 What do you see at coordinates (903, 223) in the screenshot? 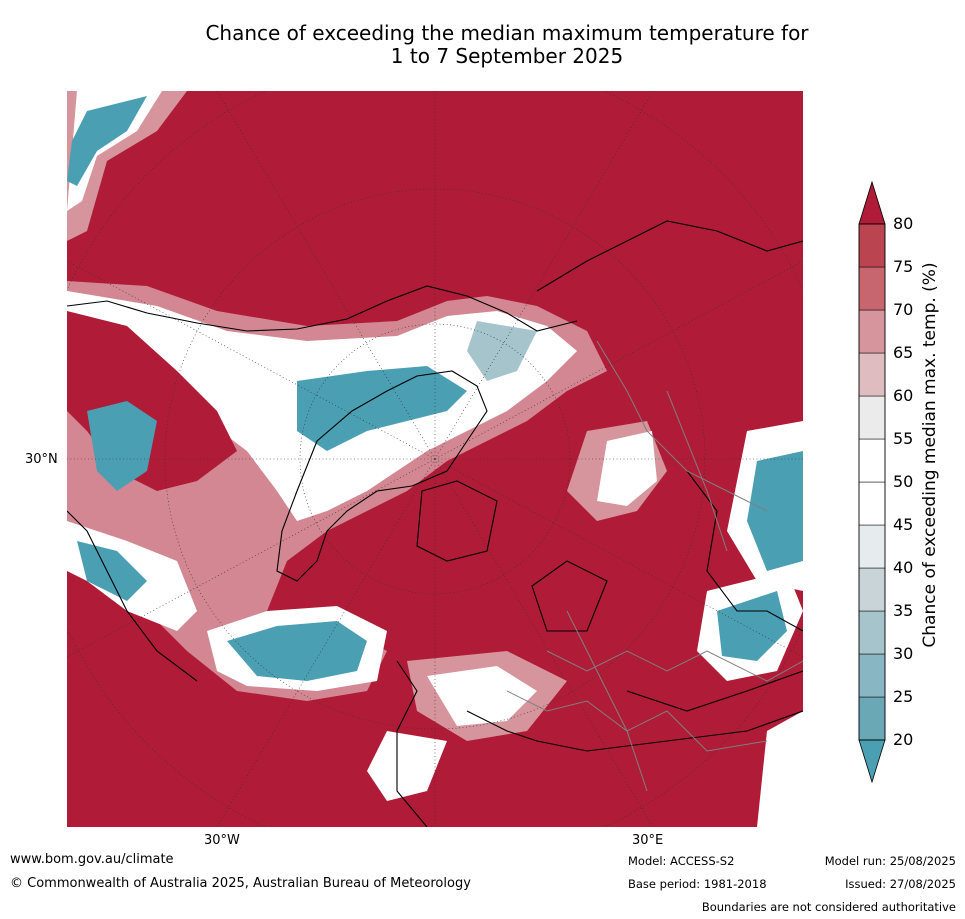
I see `colorbar-tick-label: 80` at bounding box center [903, 223].